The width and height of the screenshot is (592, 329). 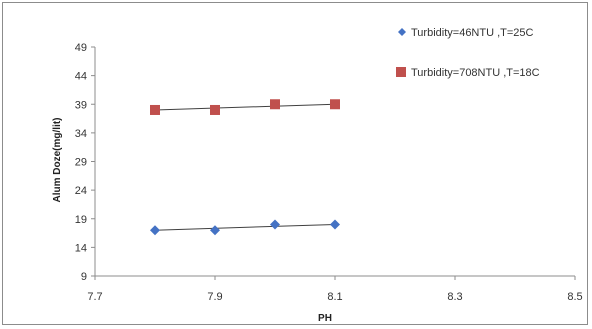 I want to click on legend-item-series-1: Turbidity=46NTU ,T=25C, so click(x=466, y=33).